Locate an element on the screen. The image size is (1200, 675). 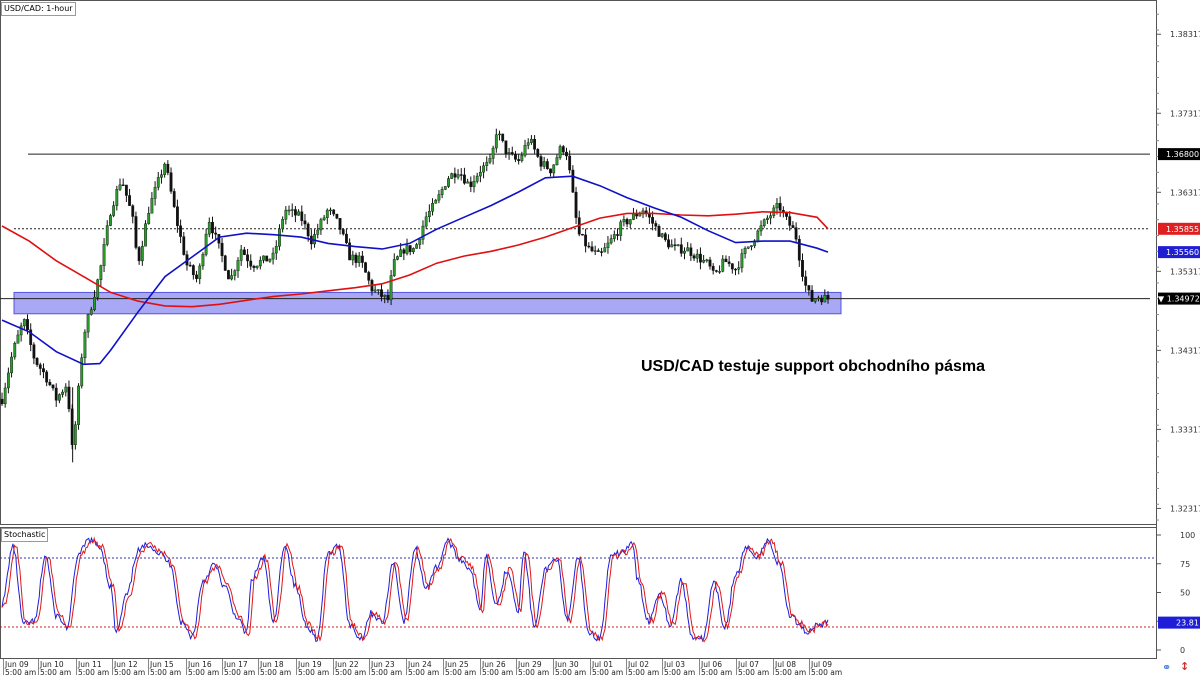
x-date-label: Jun 23 is located at coordinates (382, 664).